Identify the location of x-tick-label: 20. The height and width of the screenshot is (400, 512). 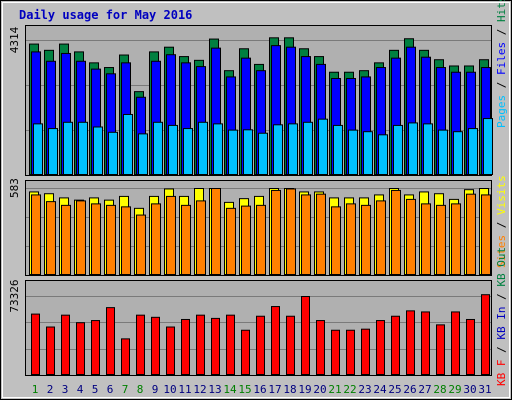
(319, 389).